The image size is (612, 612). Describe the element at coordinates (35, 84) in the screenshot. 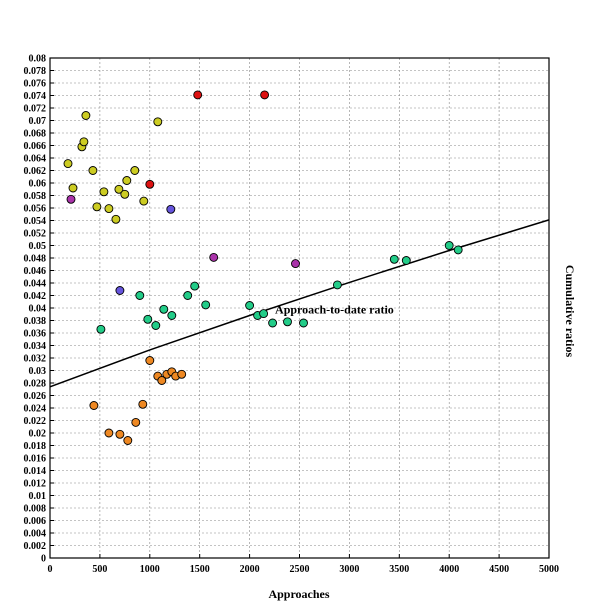

I see `y-tick-label: 0.076` at that location.